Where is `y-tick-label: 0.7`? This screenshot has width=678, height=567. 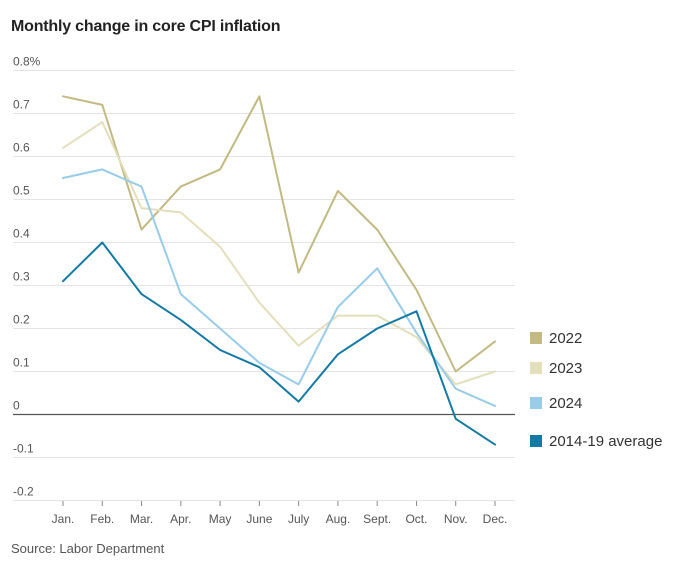
y-tick-label: 0.7 is located at coordinates (21, 105).